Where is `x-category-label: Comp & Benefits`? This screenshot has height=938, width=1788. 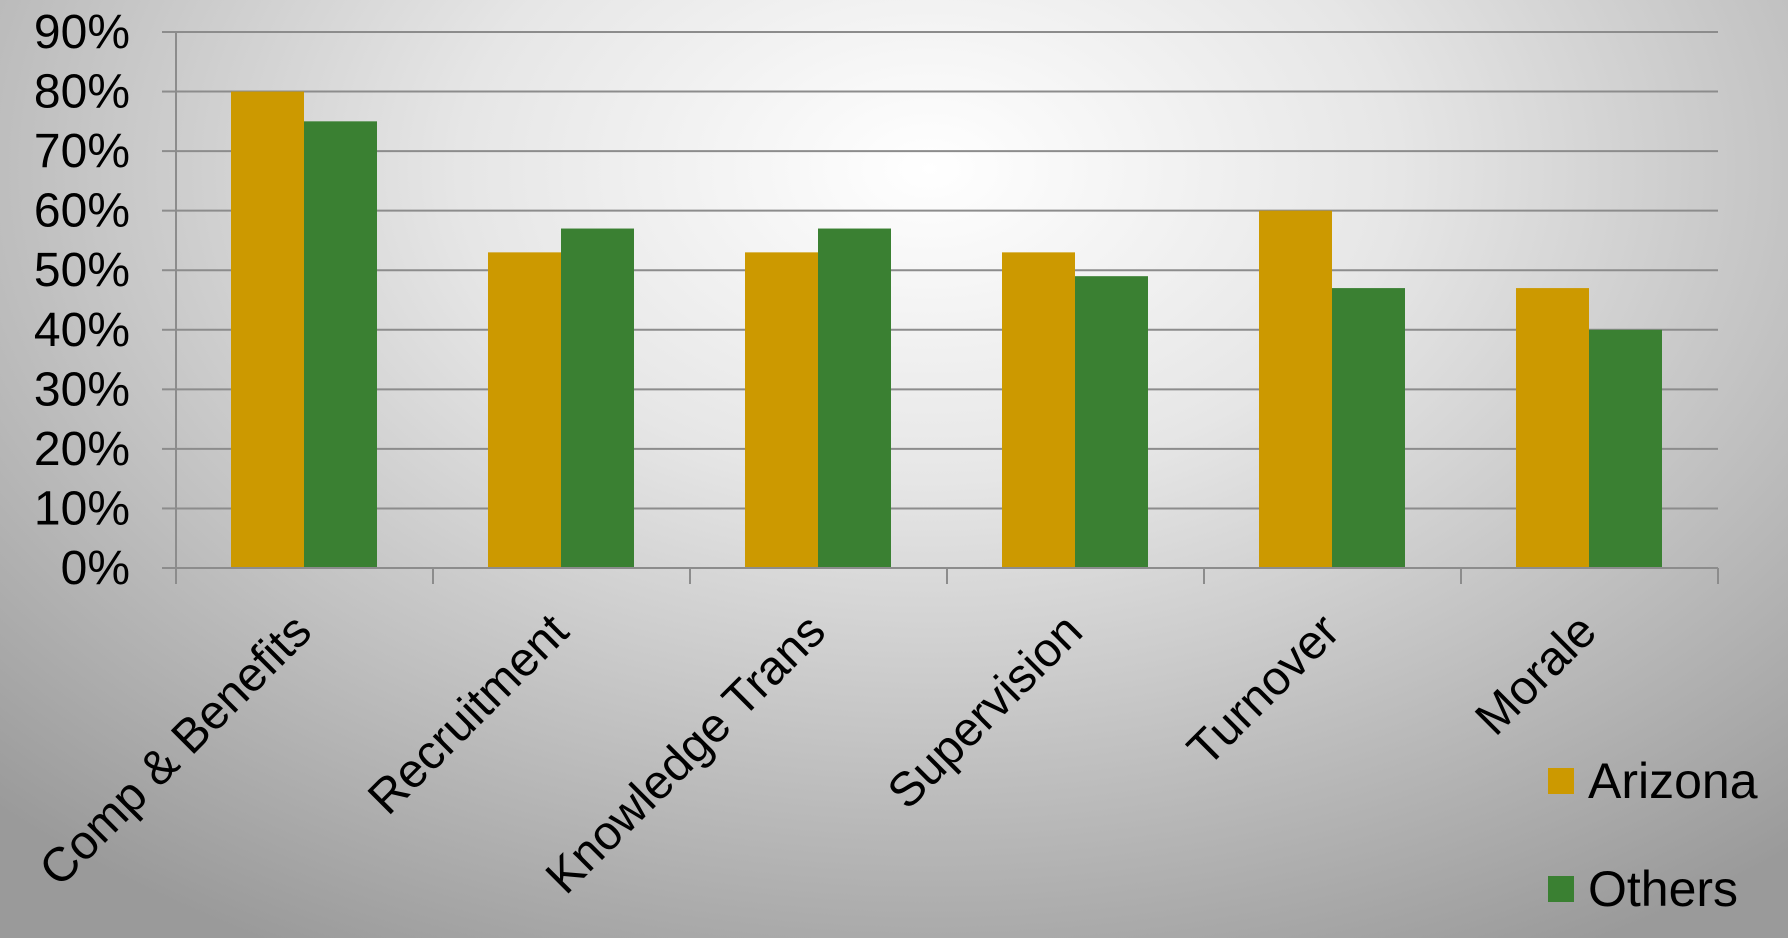
x-category-label: Comp & Benefits is located at coordinates (176, 750).